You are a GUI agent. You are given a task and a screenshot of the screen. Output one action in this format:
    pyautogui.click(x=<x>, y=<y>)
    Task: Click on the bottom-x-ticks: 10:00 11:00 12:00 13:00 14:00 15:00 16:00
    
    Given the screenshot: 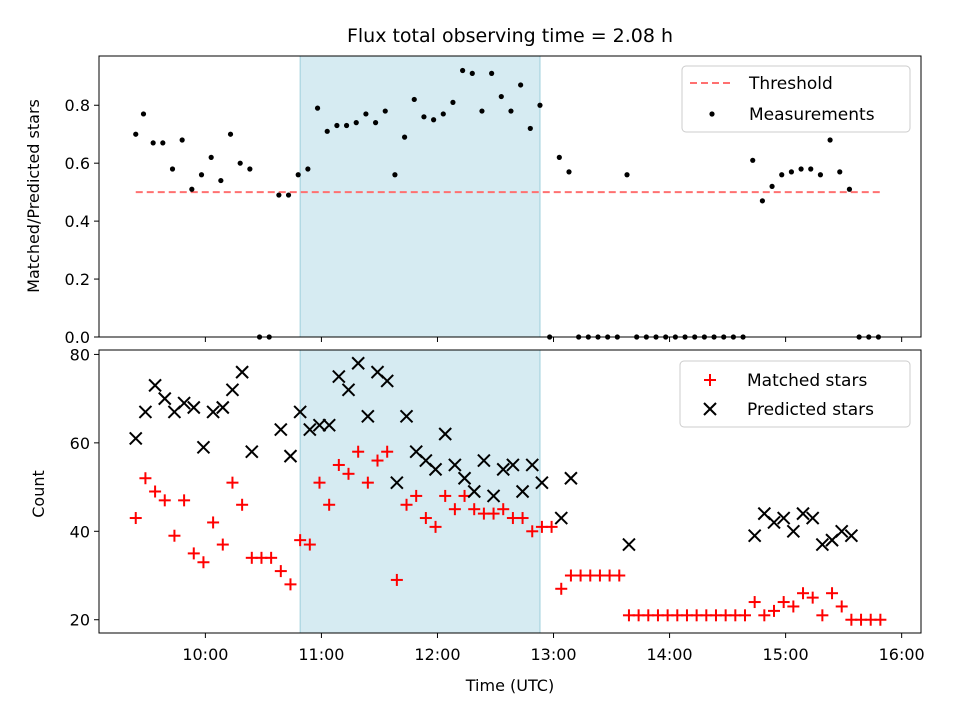 What is the action you would take?
    pyautogui.click(x=553, y=648)
    